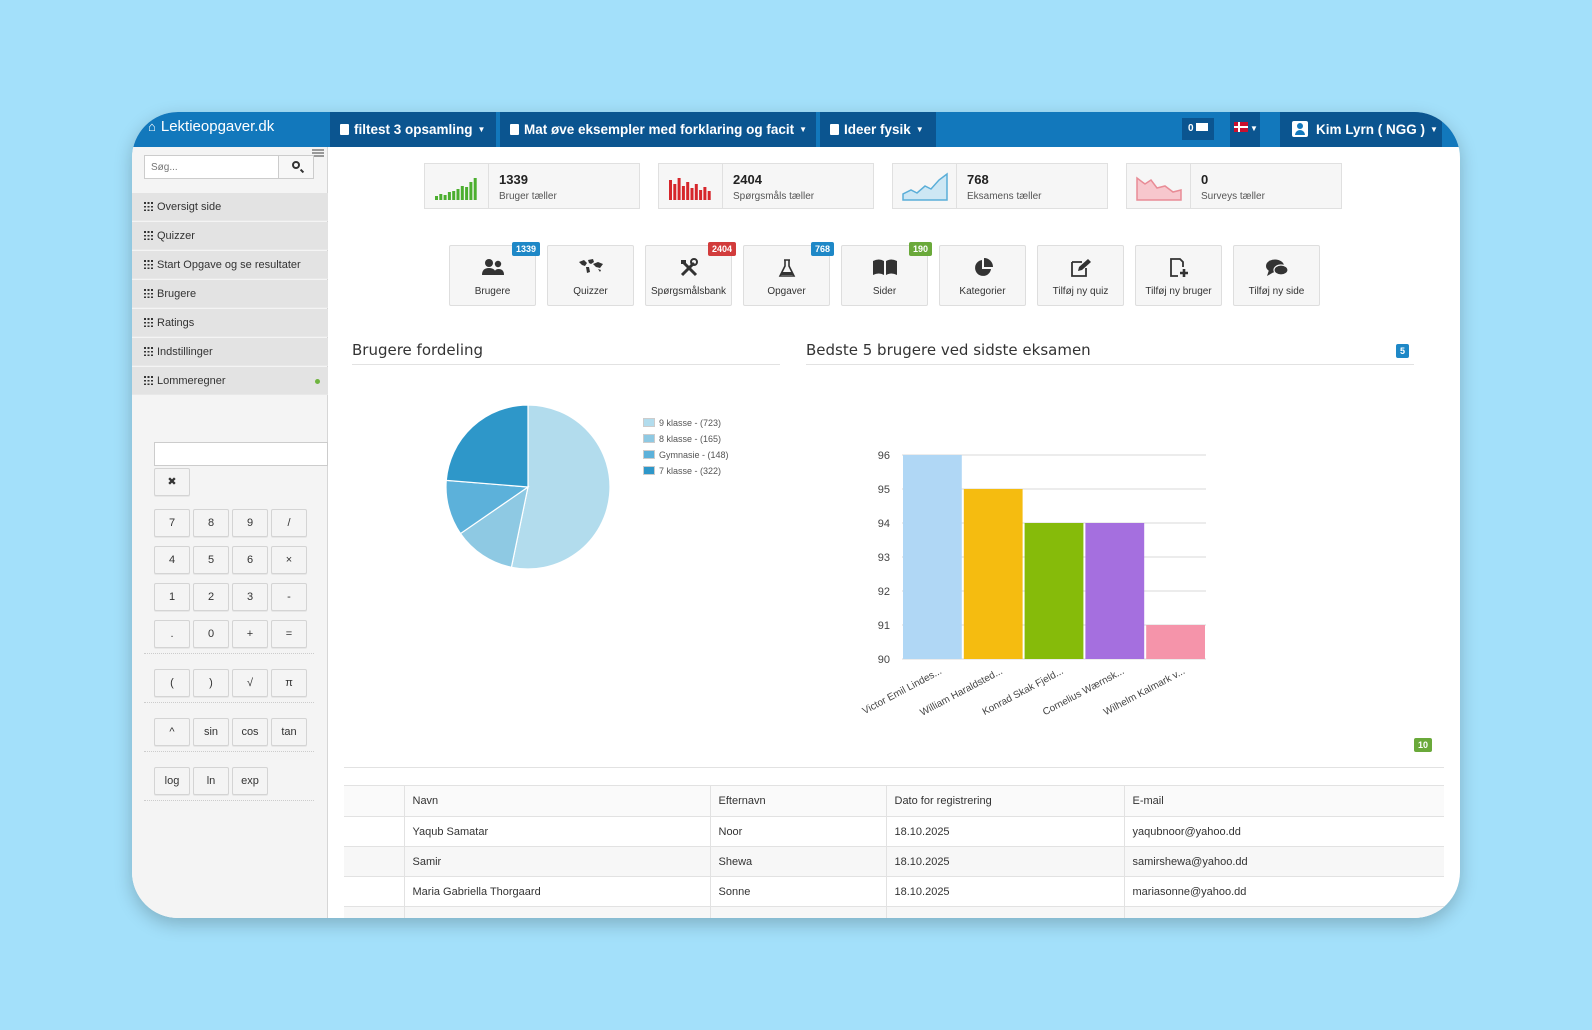  Describe the element at coordinates (230, 381) in the screenshot. I see `sidebar-item-lommeregner: Lommeregner` at that location.